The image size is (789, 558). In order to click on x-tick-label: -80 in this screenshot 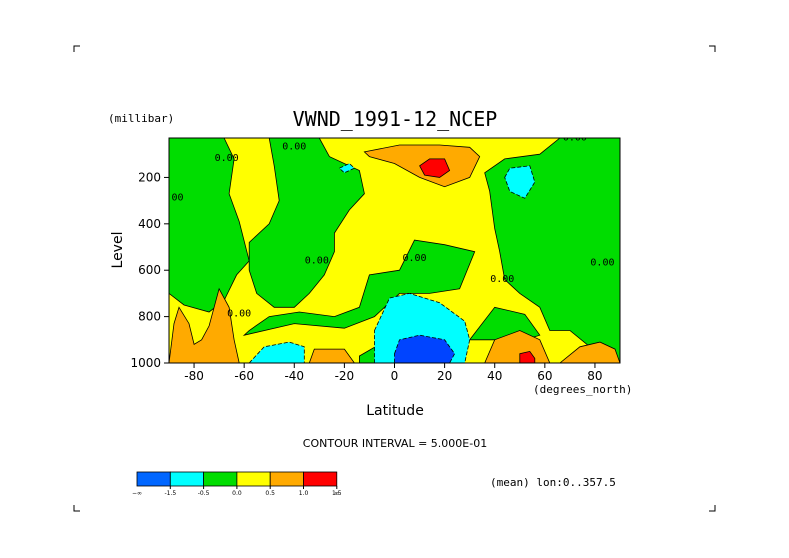, I will do `click(194, 376)`.